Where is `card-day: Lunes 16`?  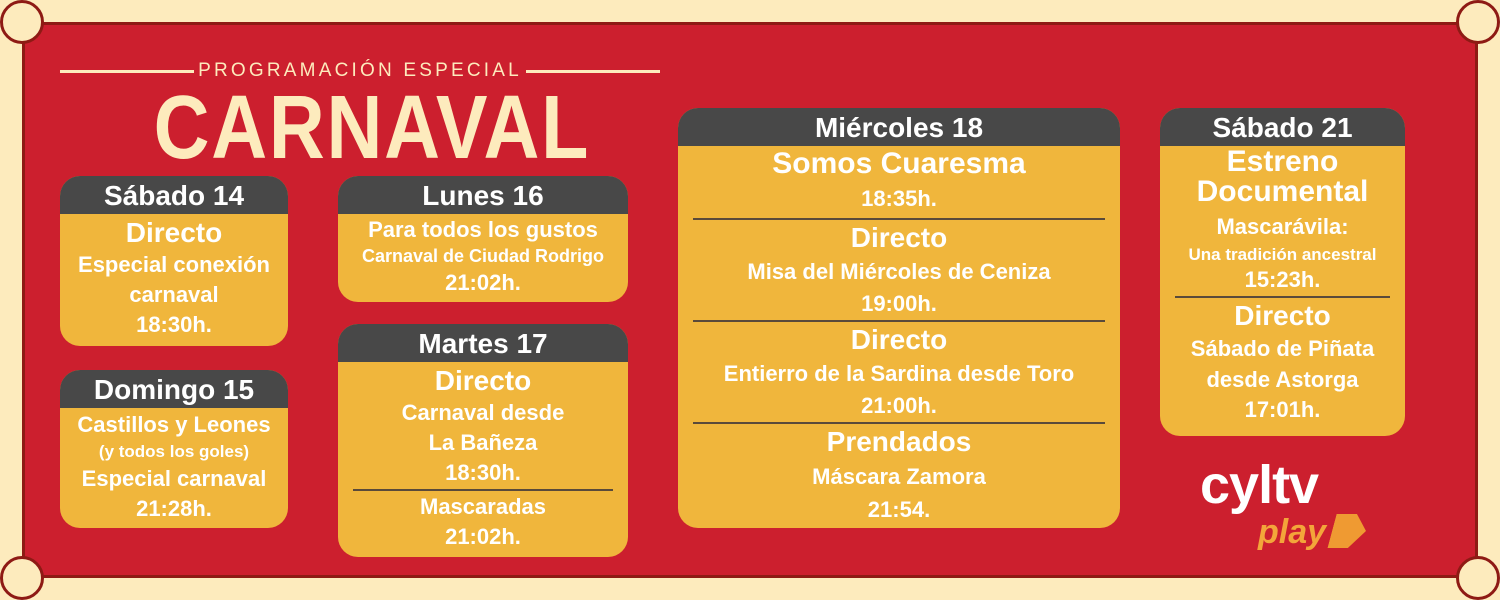 card-day: Lunes 16 is located at coordinates (483, 195).